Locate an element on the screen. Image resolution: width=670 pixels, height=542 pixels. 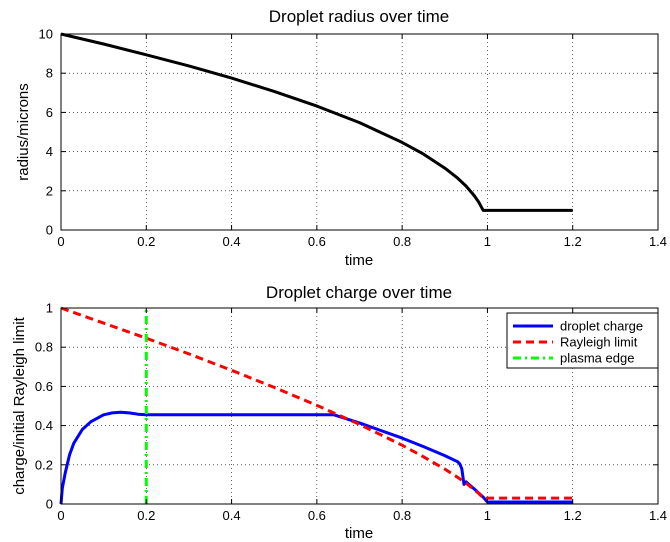
y-tick-label: 0.2 is located at coordinates (44, 464).